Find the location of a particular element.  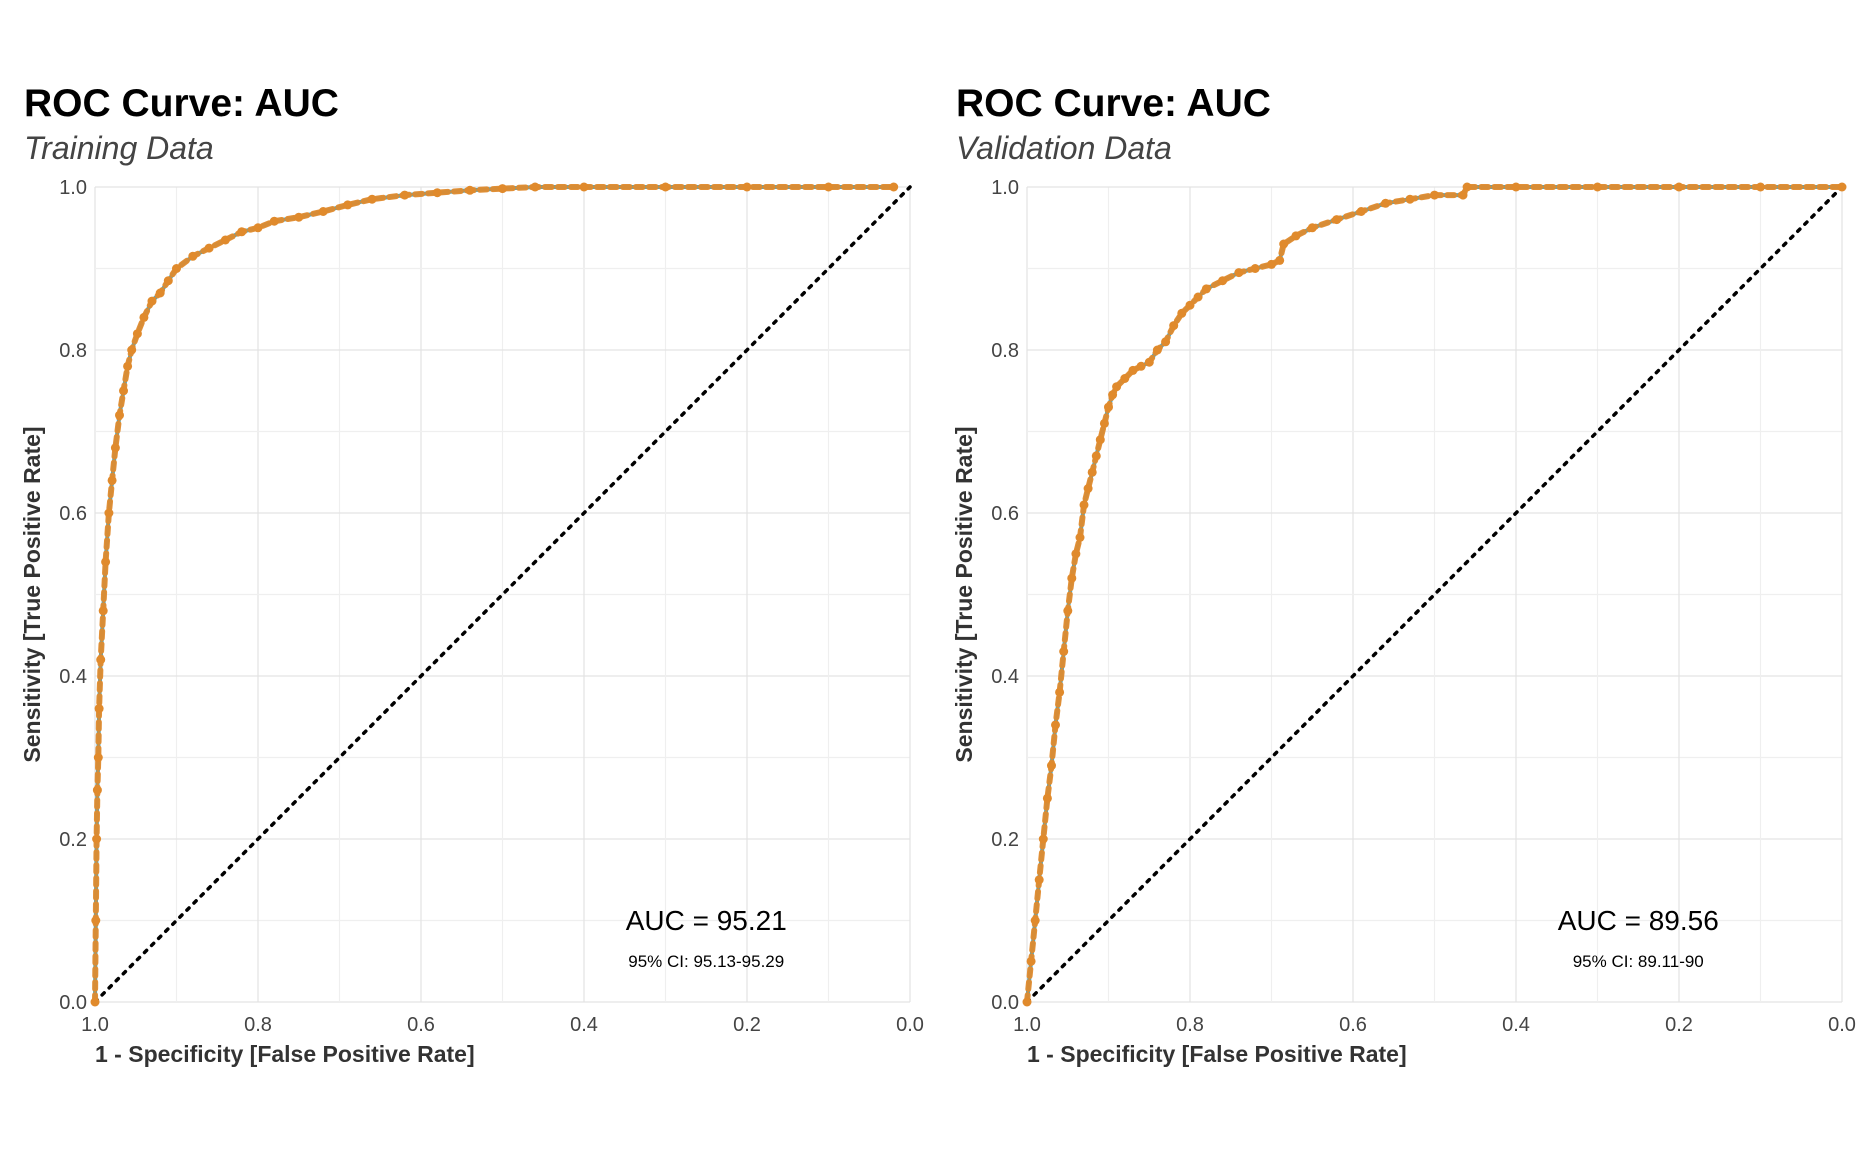

chart-subtitle: Validation Data is located at coordinates (1064, 148).